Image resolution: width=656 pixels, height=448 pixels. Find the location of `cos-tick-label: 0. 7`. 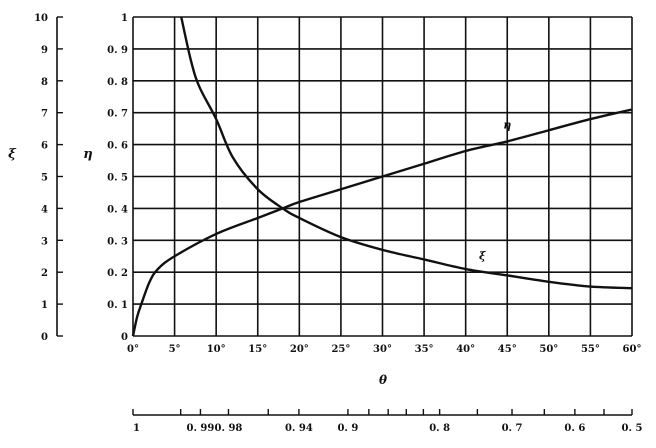

cos-tick-label: 0. 7 is located at coordinates (512, 428).